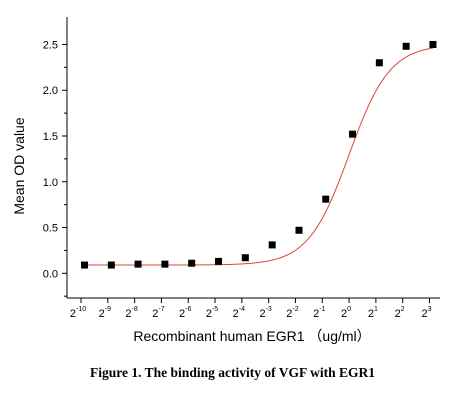 This screenshot has height=401, width=465. What do you see at coordinates (239, 313) in the screenshot?
I see `x-tick-label: 2-4` at bounding box center [239, 313].